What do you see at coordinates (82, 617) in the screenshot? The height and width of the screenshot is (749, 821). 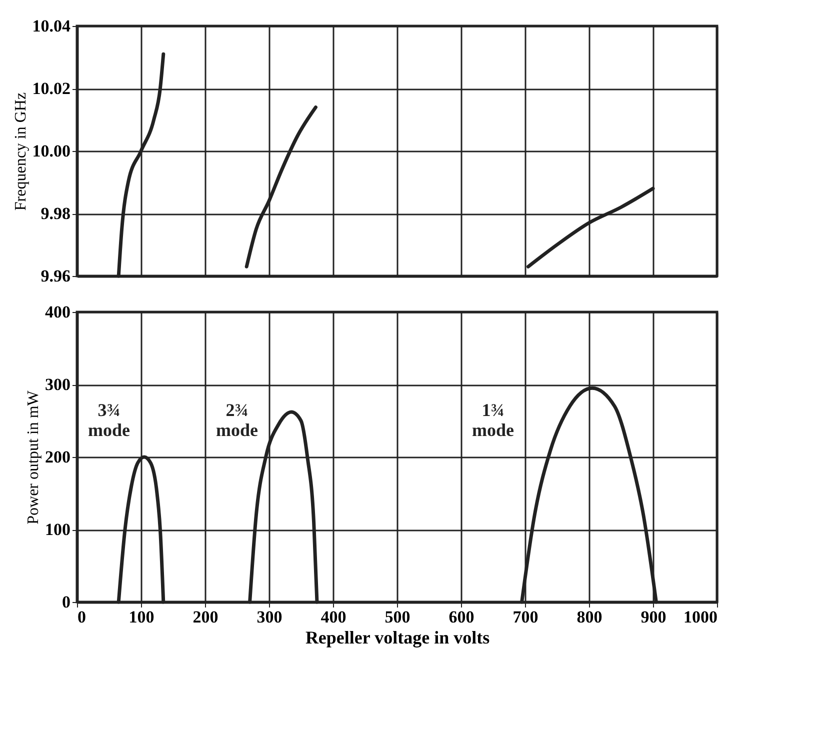 I see `x-tick-label: 0` at bounding box center [82, 617].